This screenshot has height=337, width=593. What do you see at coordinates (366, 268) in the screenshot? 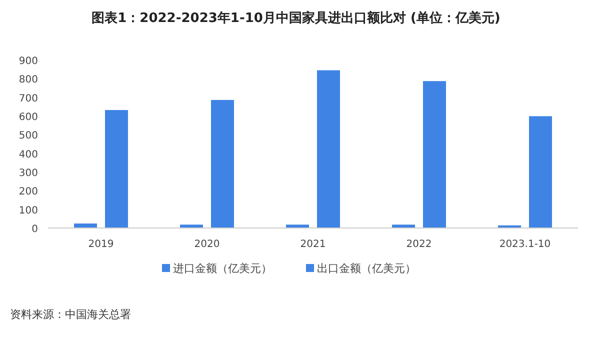
I see `legend-label: 出口金额（亿美元）` at bounding box center [366, 268].